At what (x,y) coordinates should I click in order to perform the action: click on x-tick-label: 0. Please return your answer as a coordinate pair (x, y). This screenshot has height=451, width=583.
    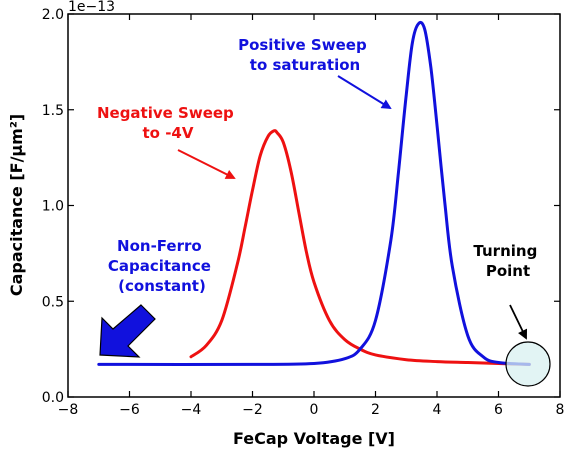
    Looking at the image, I should click on (314, 410).